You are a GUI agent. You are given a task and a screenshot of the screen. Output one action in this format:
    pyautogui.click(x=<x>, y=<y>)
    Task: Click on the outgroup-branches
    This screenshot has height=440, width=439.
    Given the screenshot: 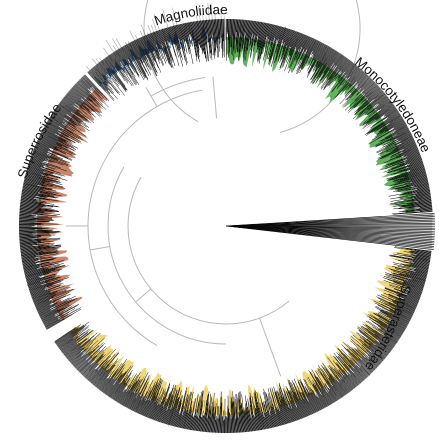 What is the action you would take?
    pyautogui.click(x=330, y=231)
    